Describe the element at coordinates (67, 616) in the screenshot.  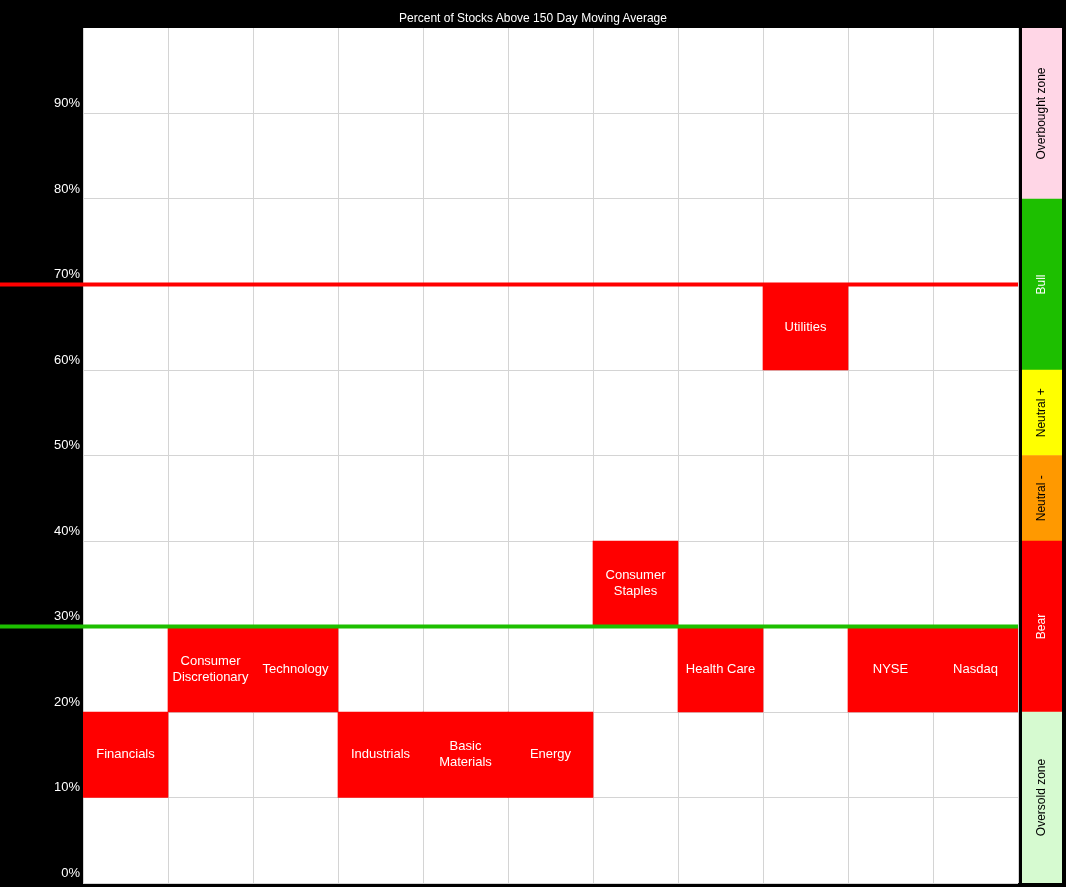
I see `y-tick-label: 30%` at that location.